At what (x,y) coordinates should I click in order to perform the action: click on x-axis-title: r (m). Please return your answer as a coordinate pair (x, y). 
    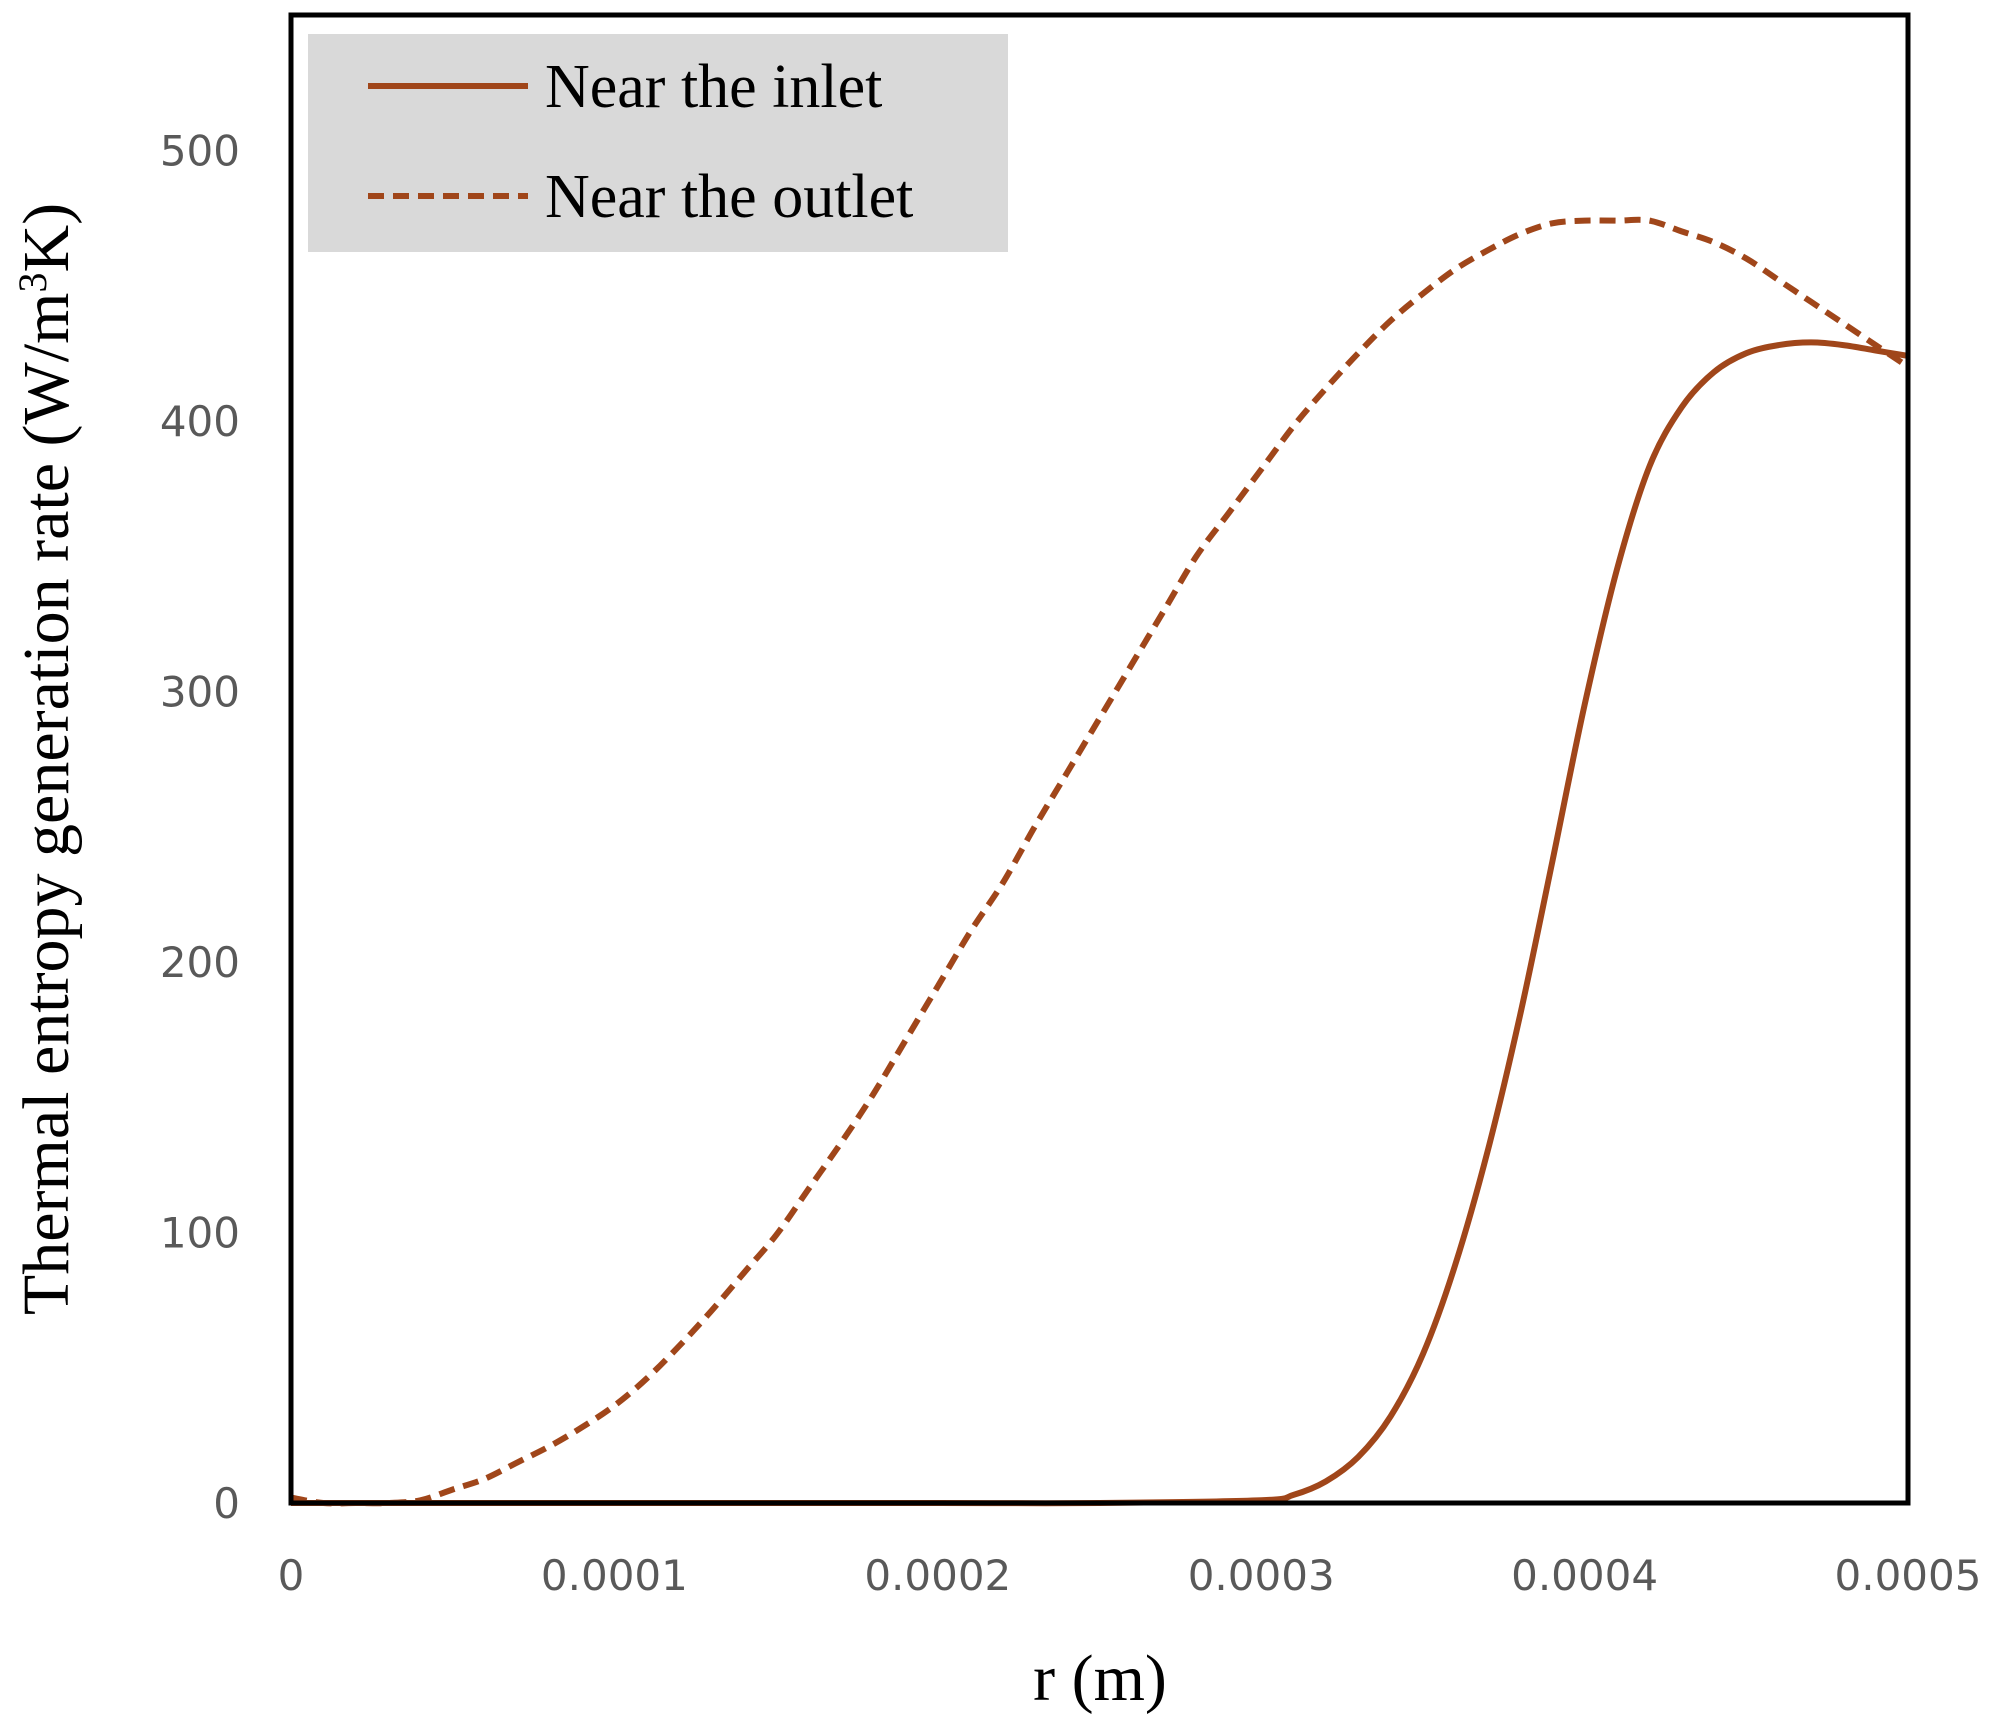
    Looking at the image, I should click on (1100, 1678).